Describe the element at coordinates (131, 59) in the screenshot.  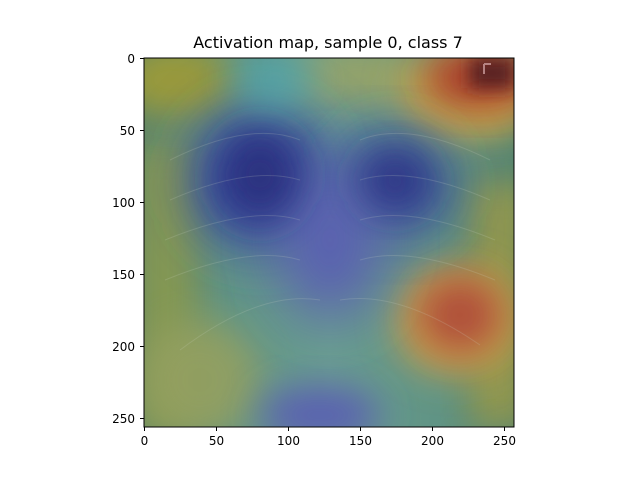
I see `y-tick-label: 0` at that location.